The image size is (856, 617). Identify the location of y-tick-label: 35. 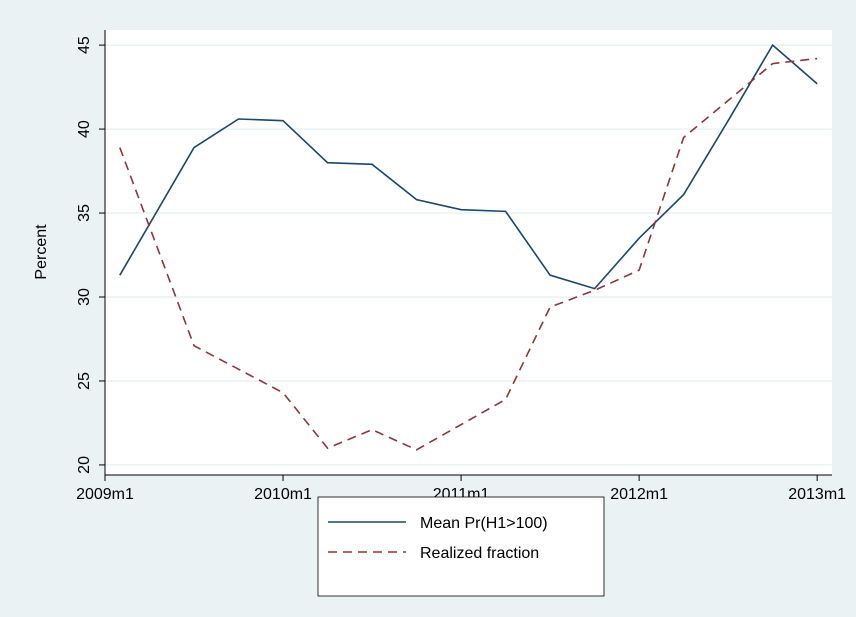
(84, 213).